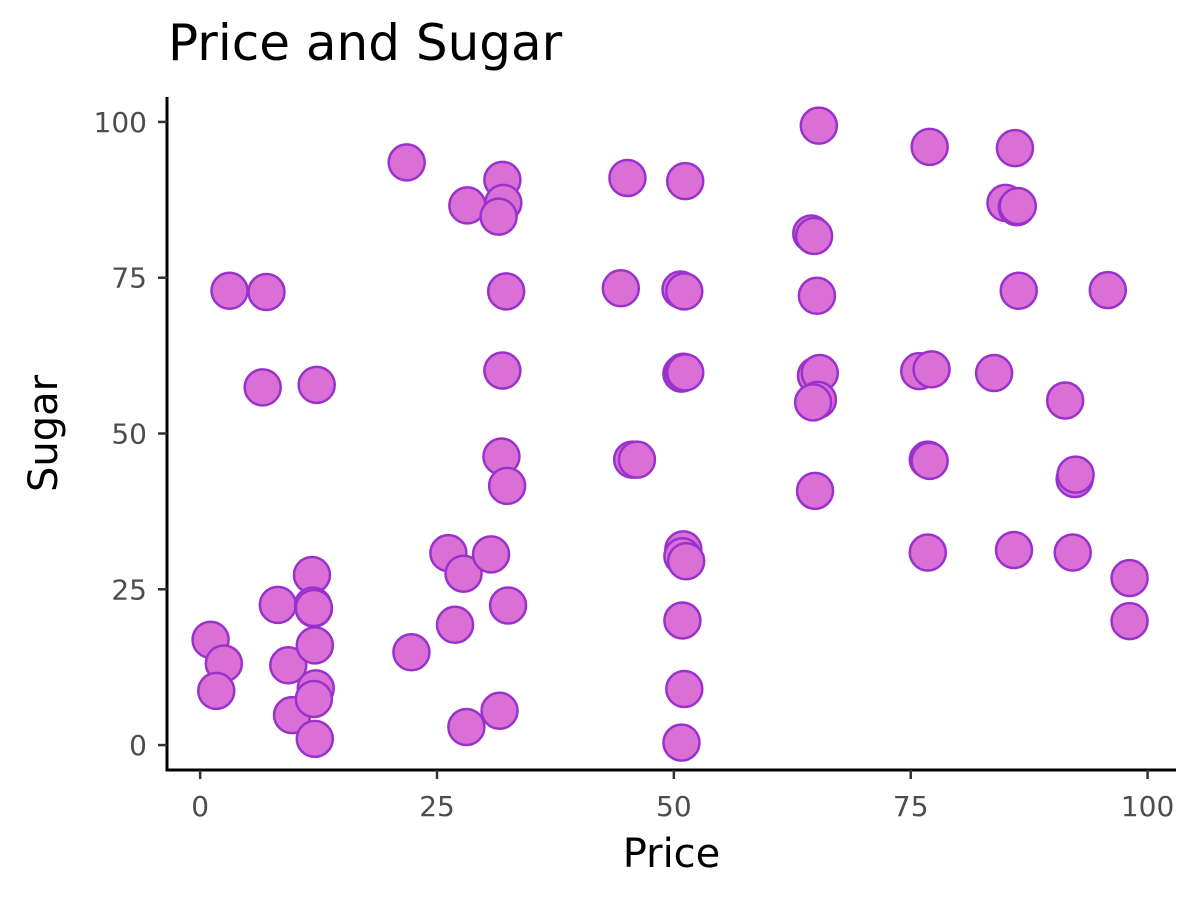 Image resolution: width=1200 pixels, height=900 pixels. Describe the element at coordinates (911, 806) in the screenshot. I see `x-tick-label: 75` at that location.